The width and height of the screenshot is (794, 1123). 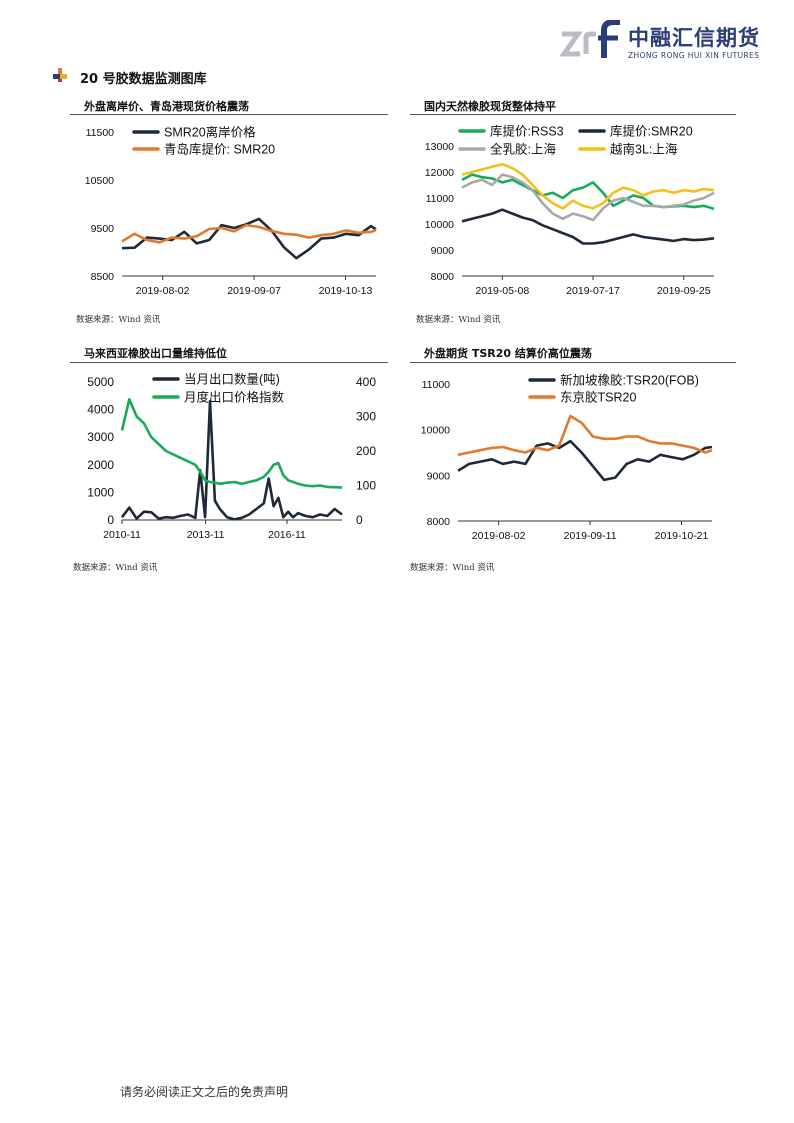 I want to click on legend-label: 库提价:RSS3, so click(x=527, y=131).